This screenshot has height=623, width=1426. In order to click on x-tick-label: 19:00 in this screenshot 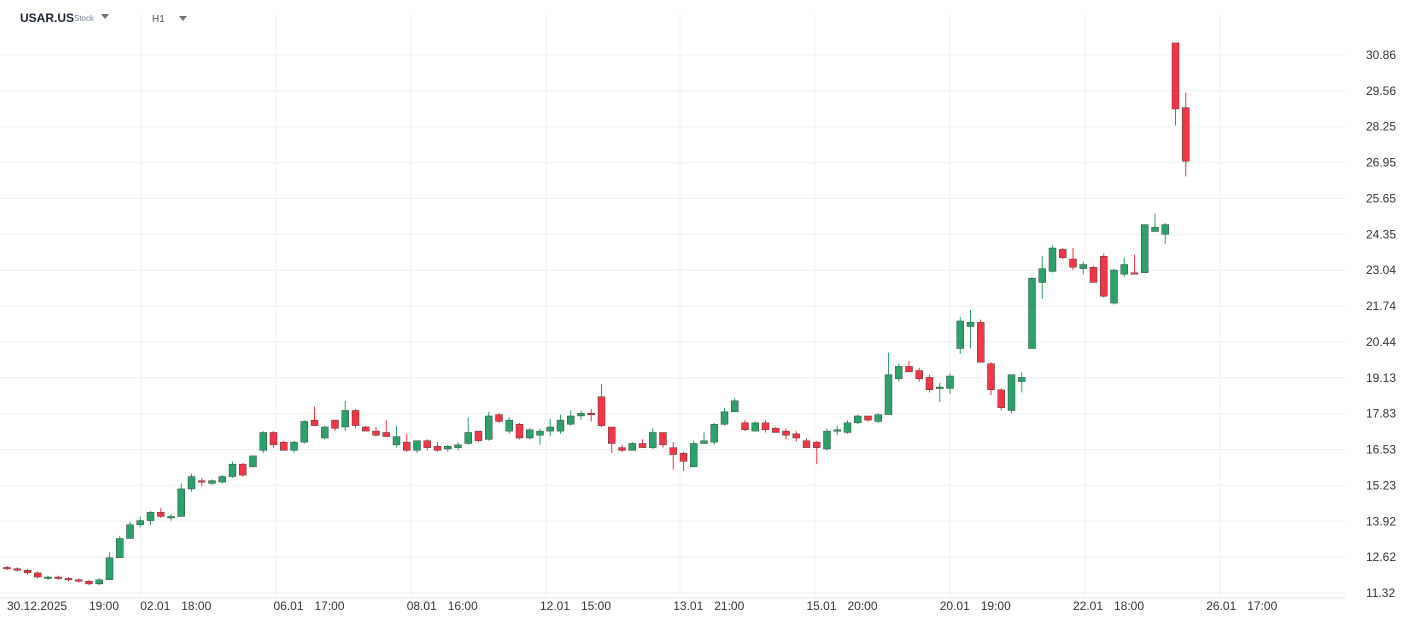, I will do `click(104, 606)`.